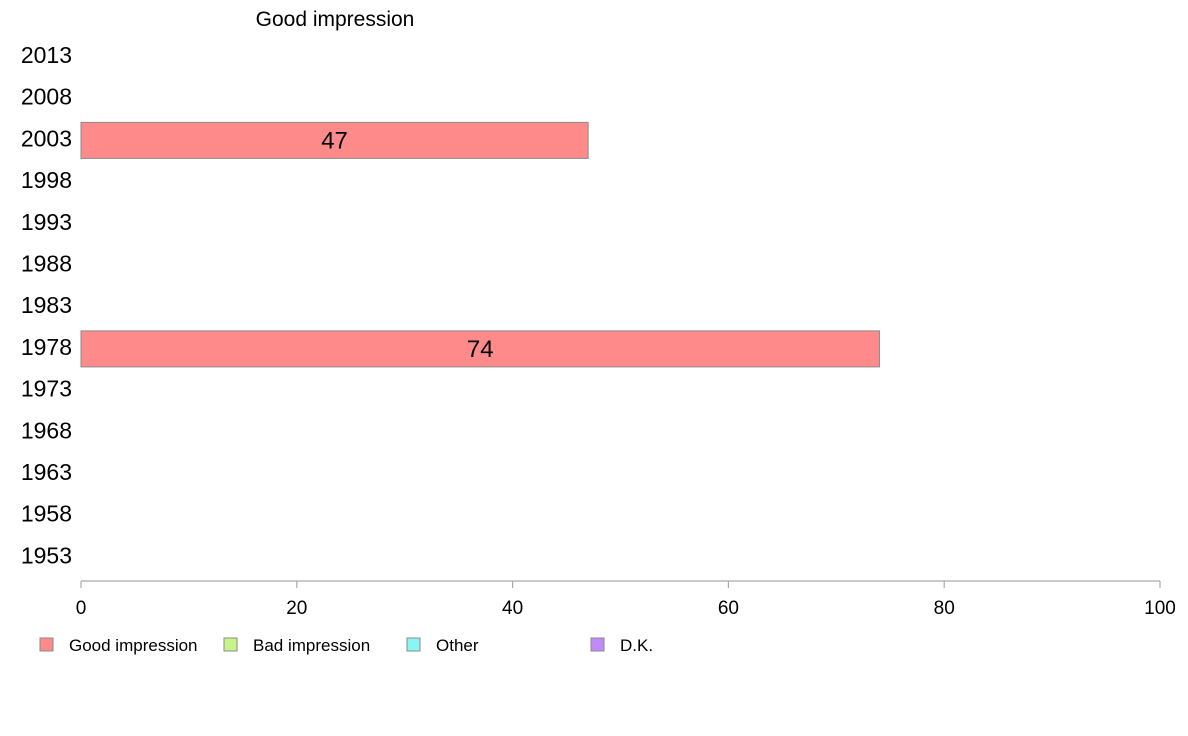  What do you see at coordinates (1160, 608) in the screenshot?
I see `x-tick-label: 100` at bounding box center [1160, 608].